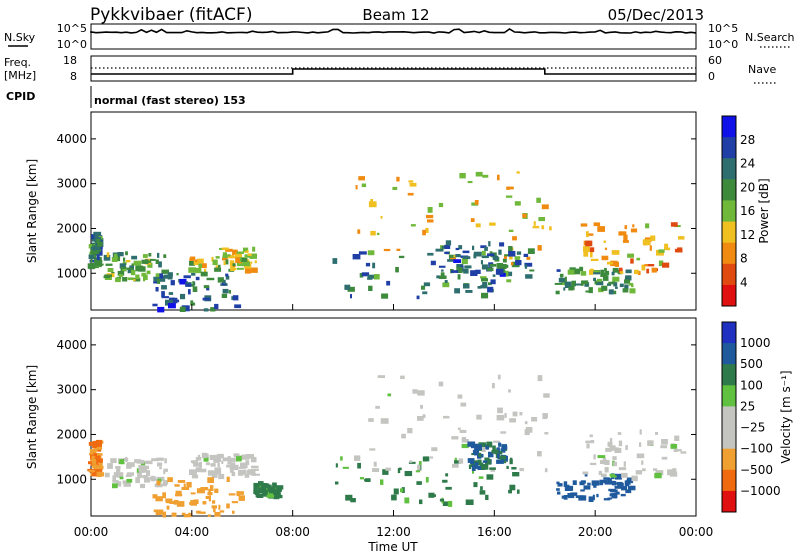  I want to click on cpid-text: normal (fast stereo) 153, so click(170, 100).